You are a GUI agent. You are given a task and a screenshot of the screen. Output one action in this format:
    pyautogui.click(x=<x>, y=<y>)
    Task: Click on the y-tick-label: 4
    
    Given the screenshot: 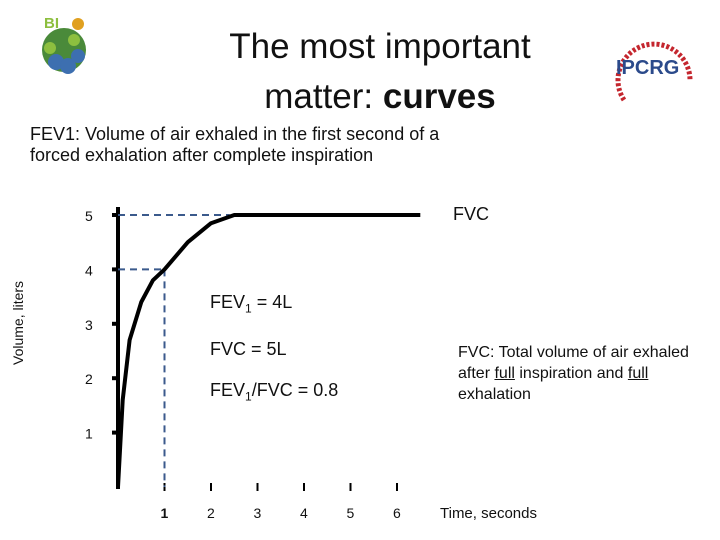 What is the action you would take?
    pyautogui.click(x=89, y=270)
    